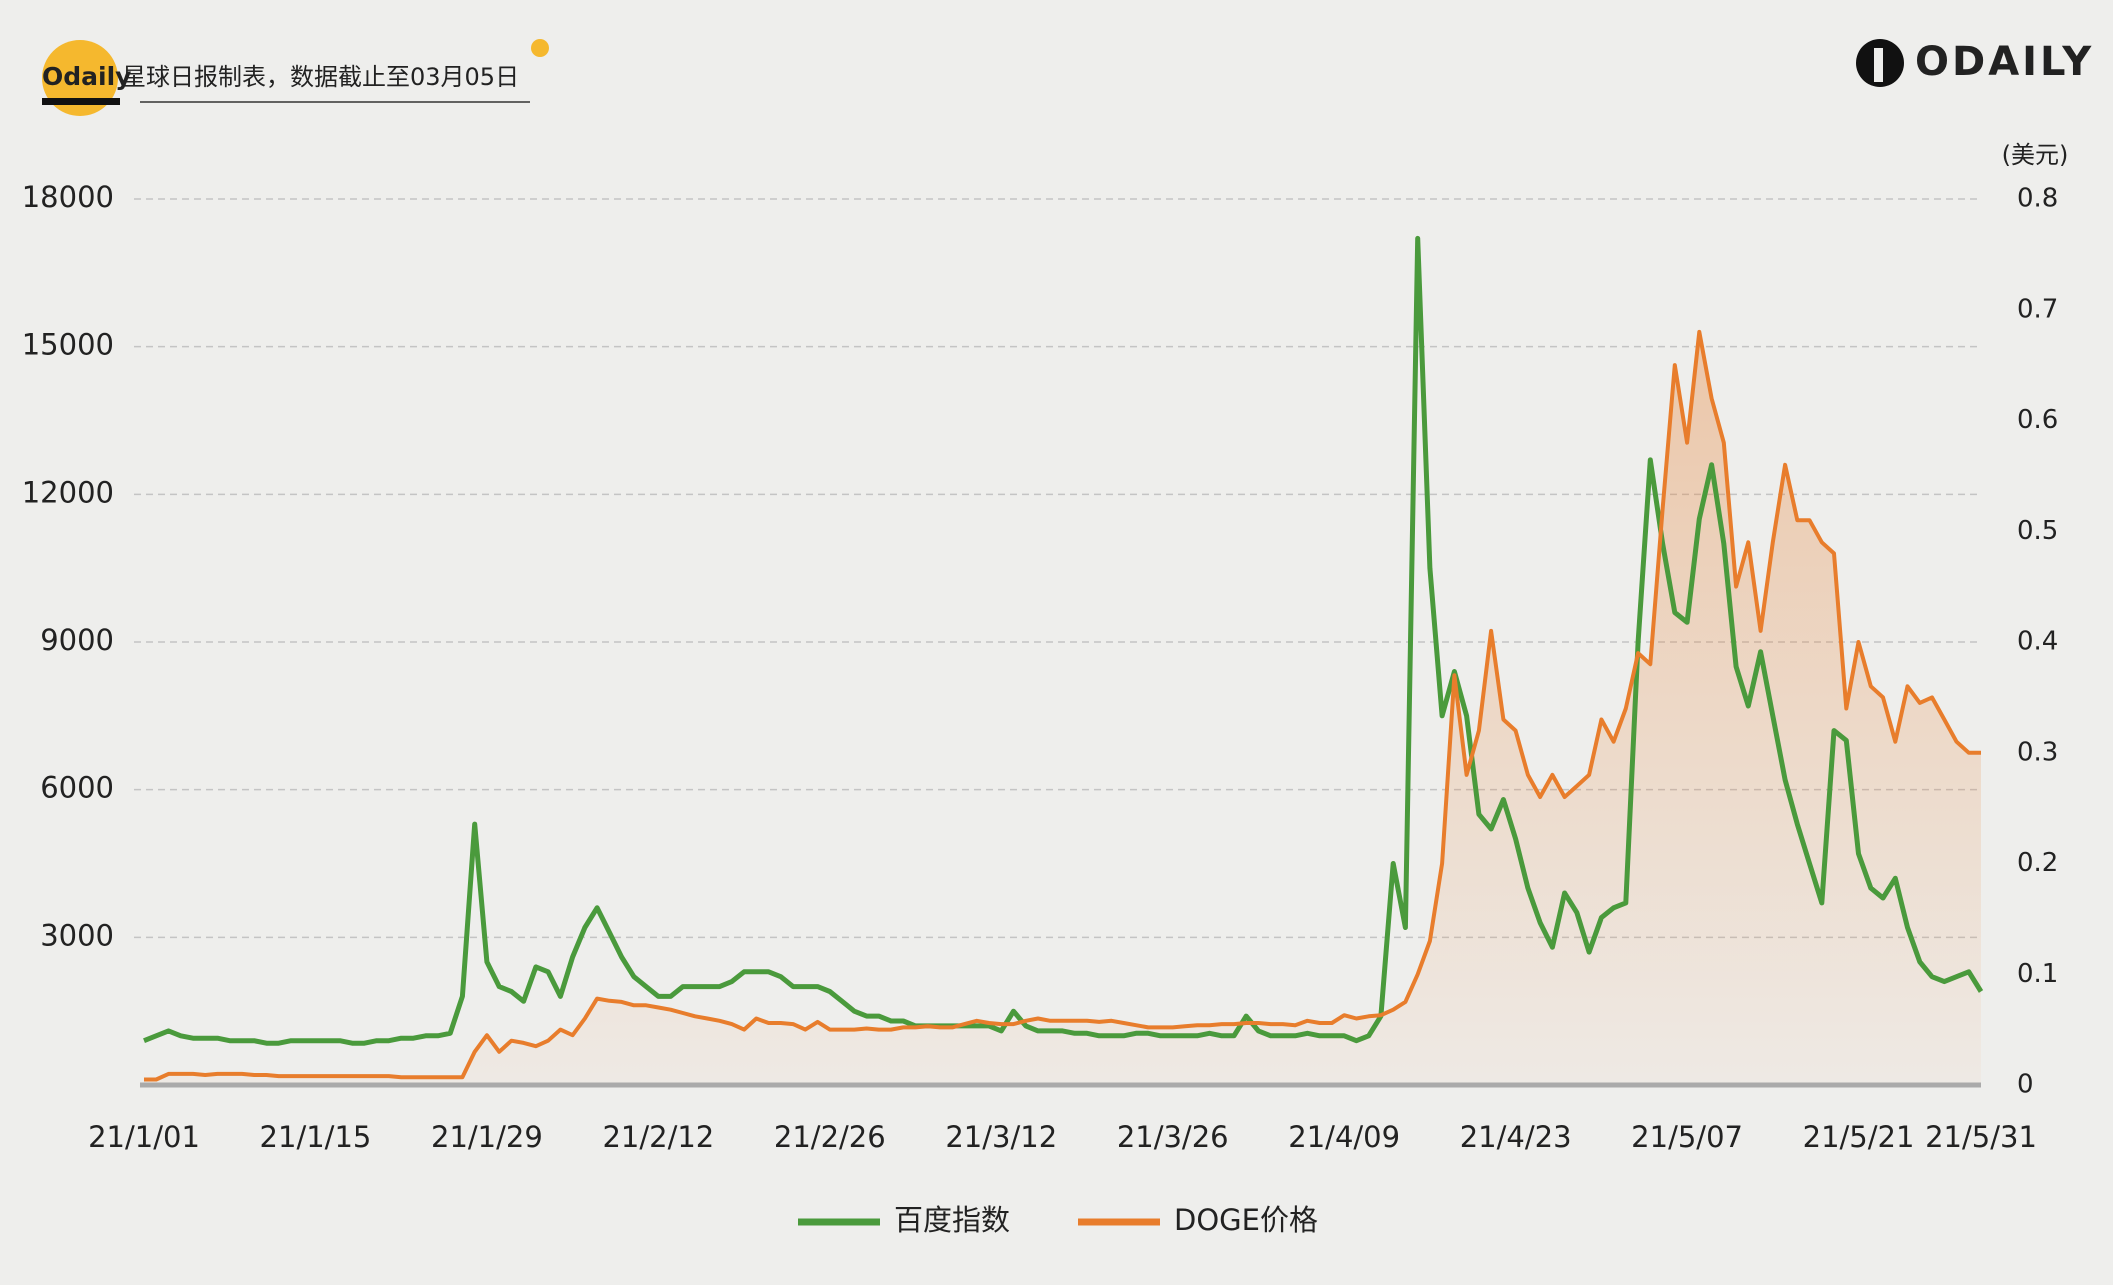 This screenshot has height=1285, width=2113. Describe the element at coordinates (77, 788) in the screenshot. I see `y-tick-label: 6000` at that location.